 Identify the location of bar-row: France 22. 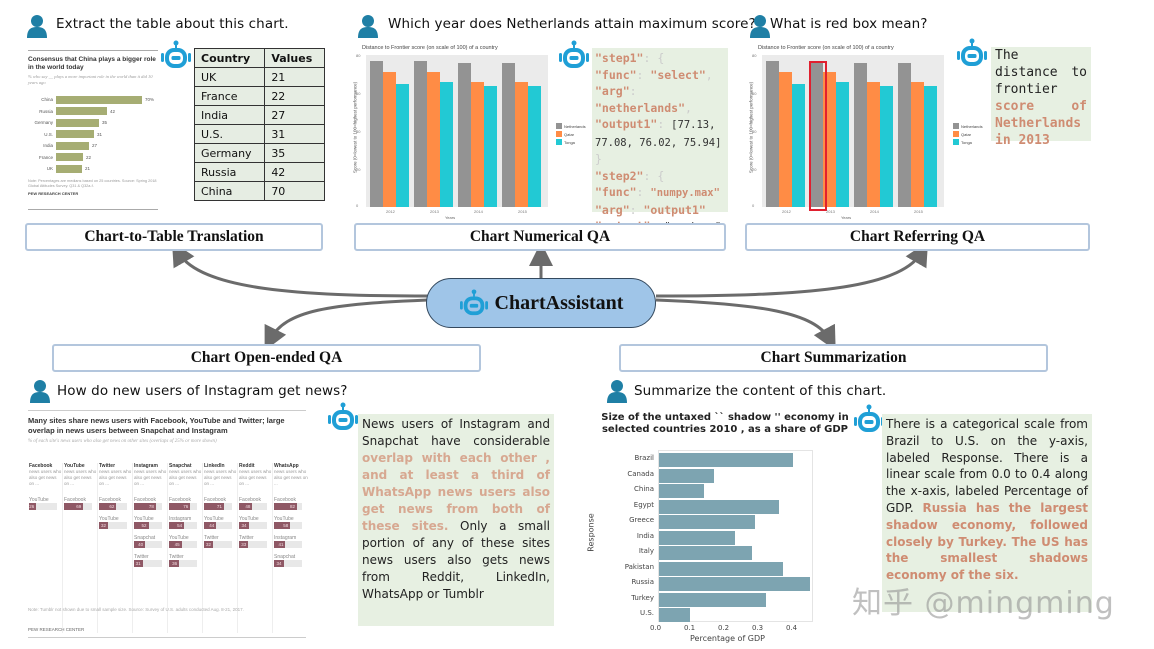
(65, 157).